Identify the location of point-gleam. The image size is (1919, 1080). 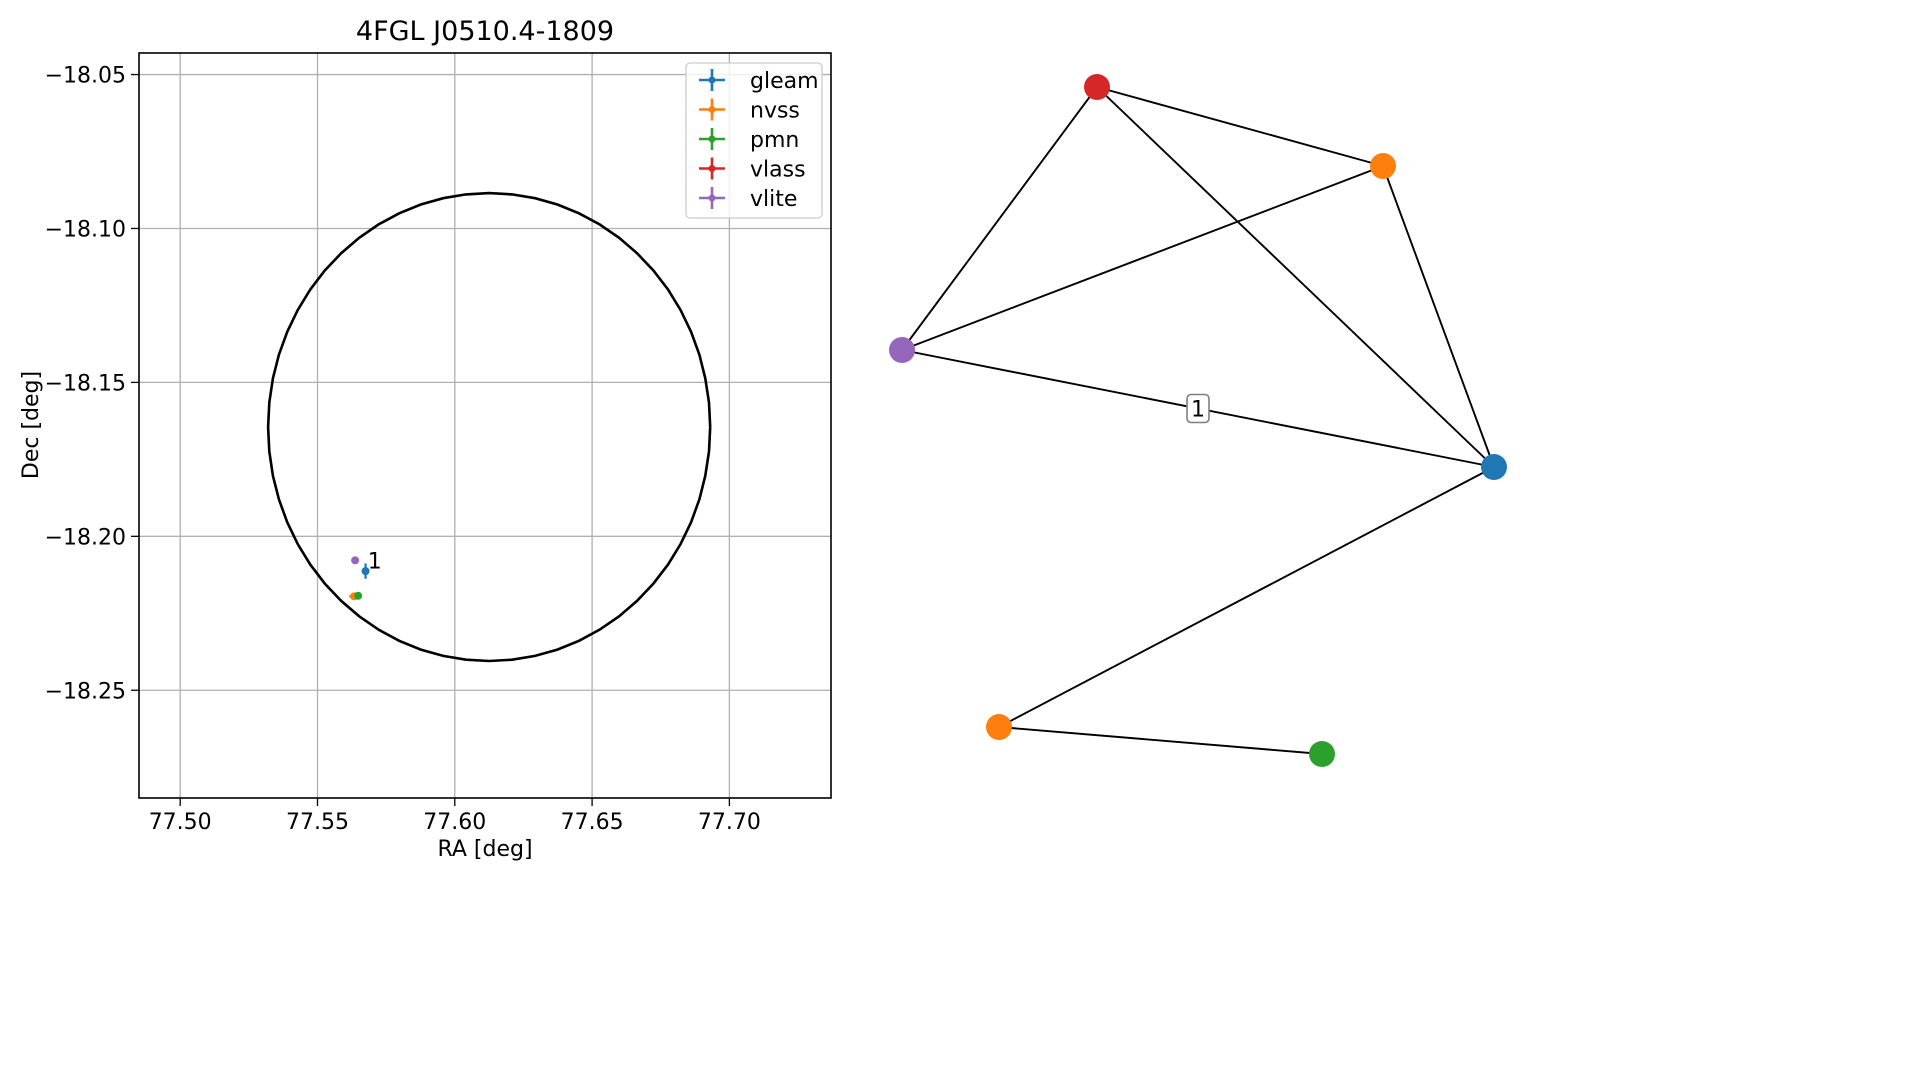
(365, 571).